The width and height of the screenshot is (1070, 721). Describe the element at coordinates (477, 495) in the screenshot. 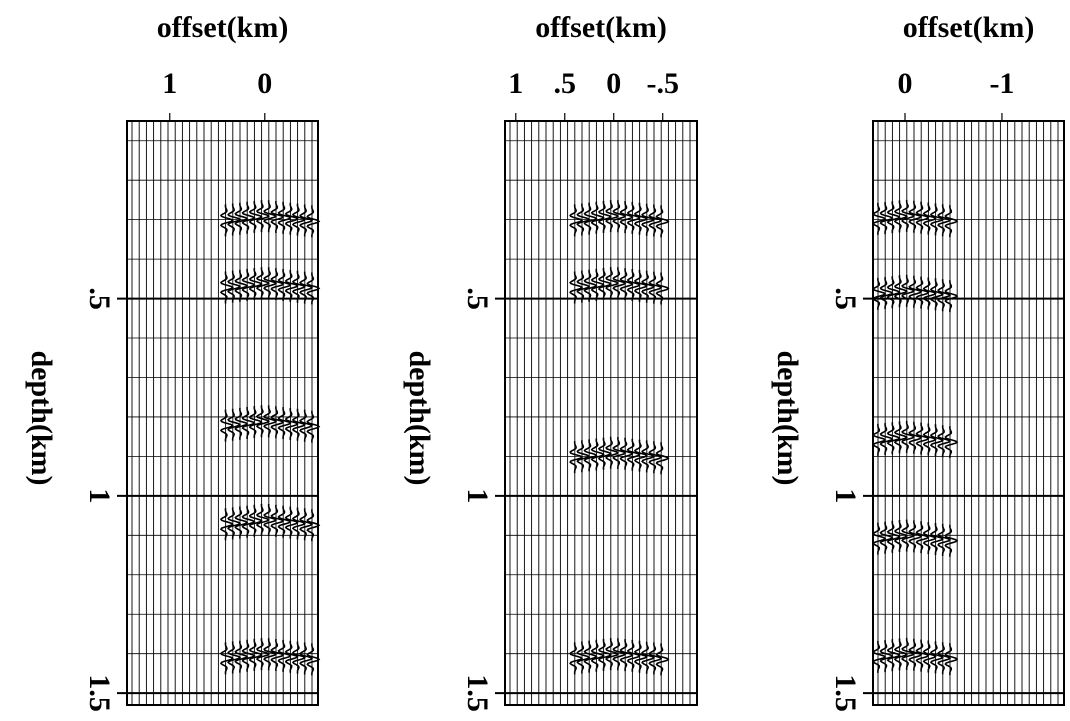

I see `y-tick-label: 1` at that location.